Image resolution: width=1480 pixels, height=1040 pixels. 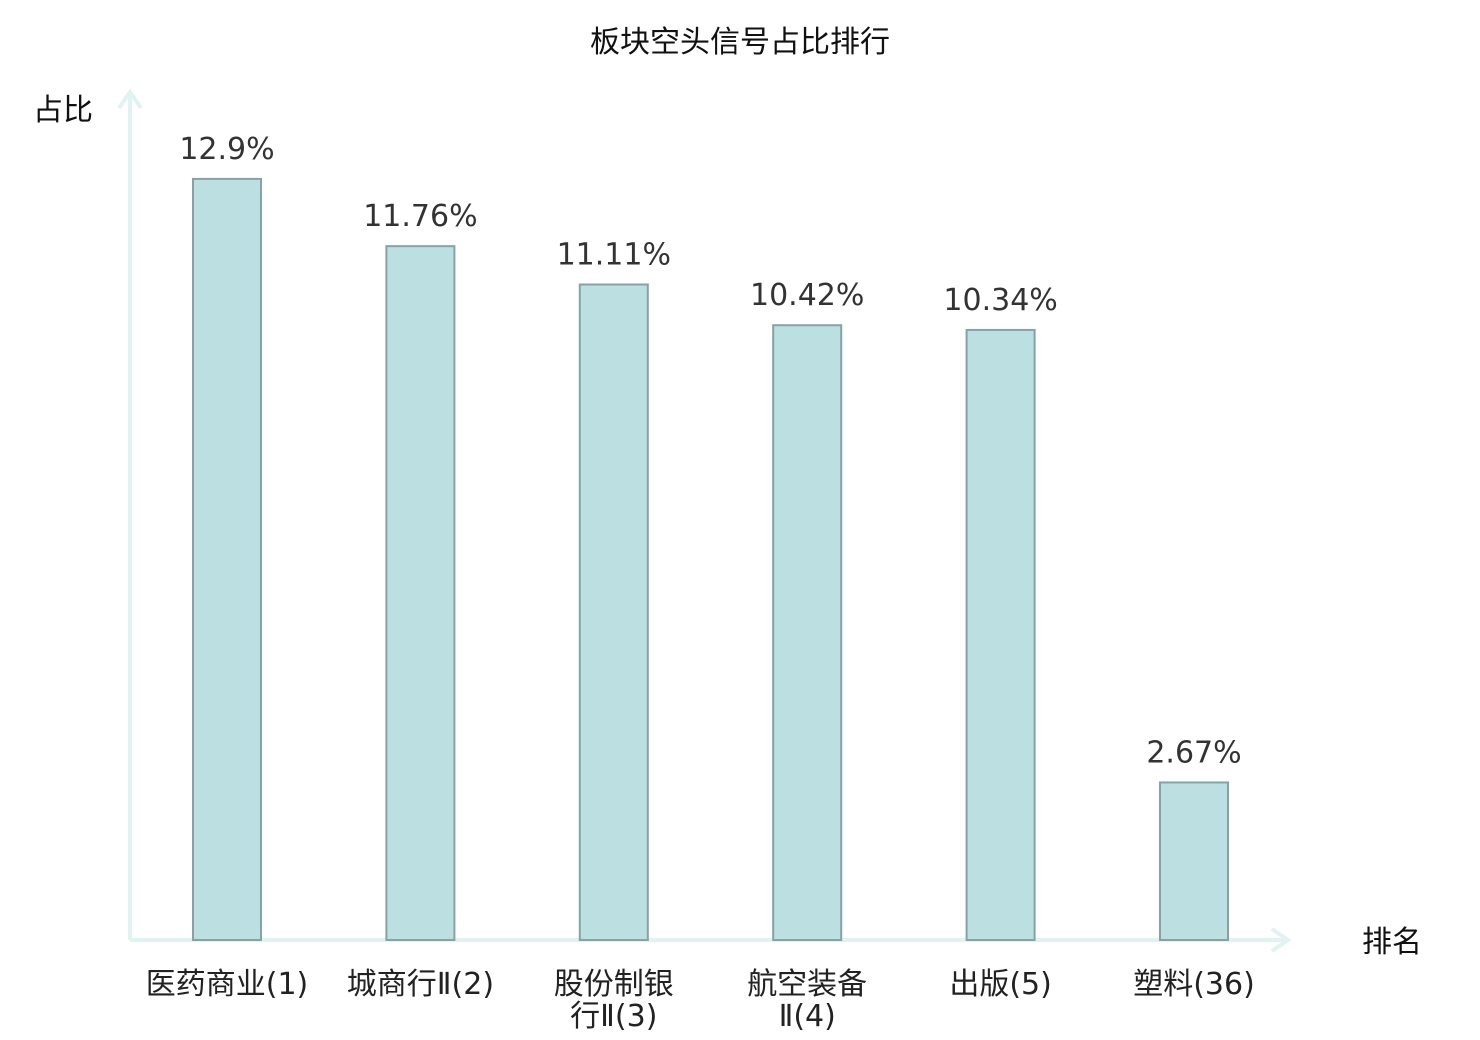 What do you see at coordinates (1000, 984) in the screenshot?
I see `category-label-5: 出版(5)` at bounding box center [1000, 984].